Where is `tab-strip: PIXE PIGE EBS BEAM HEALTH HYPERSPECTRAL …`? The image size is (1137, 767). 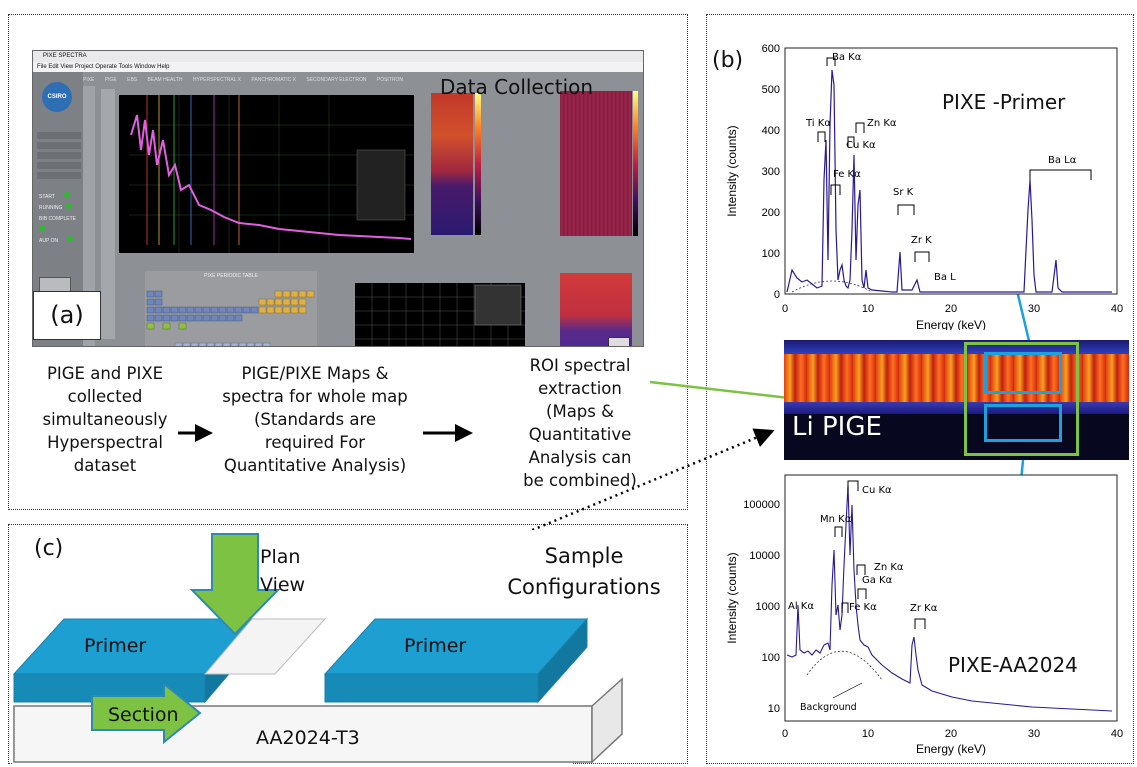
tab-strip: PIXE PIGE EBS BEAM HEALTH HYPERSPECTRAL … is located at coordinates (363, 80).